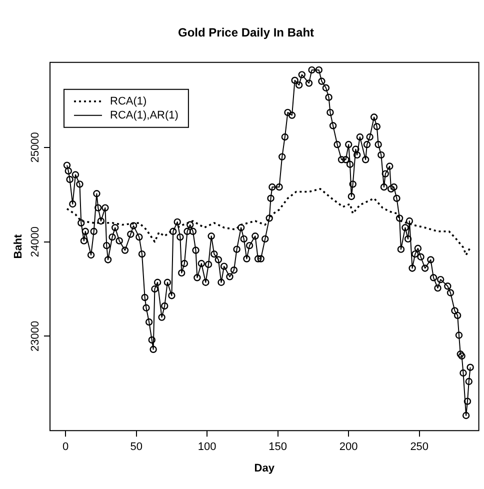 This screenshot has height=489, width=484. Describe the element at coordinates (128, 101) in the screenshot. I see `legend-label: RCA(1)` at that location.